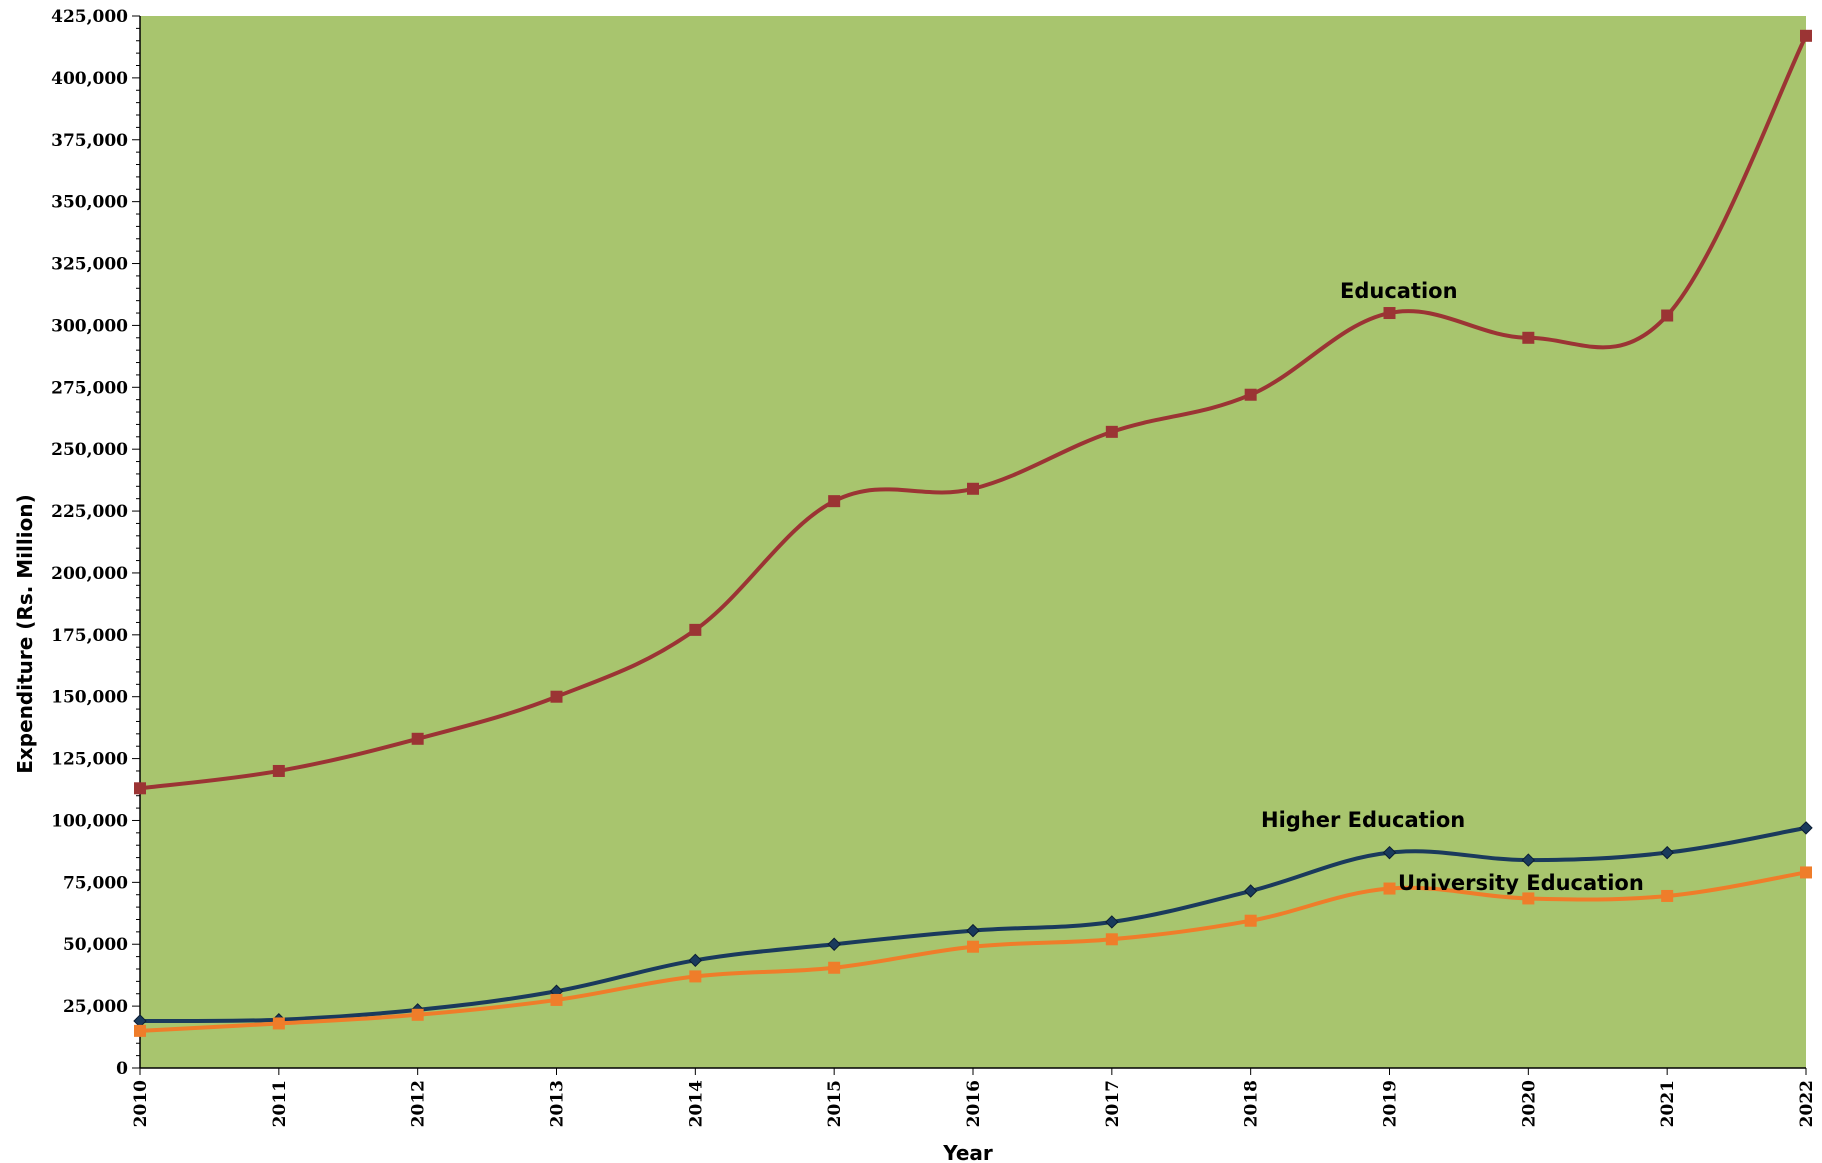 The height and width of the screenshot is (1163, 1822). What do you see at coordinates (696, 1103) in the screenshot?
I see `x-tick-label: 2014` at bounding box center [696, 1103].